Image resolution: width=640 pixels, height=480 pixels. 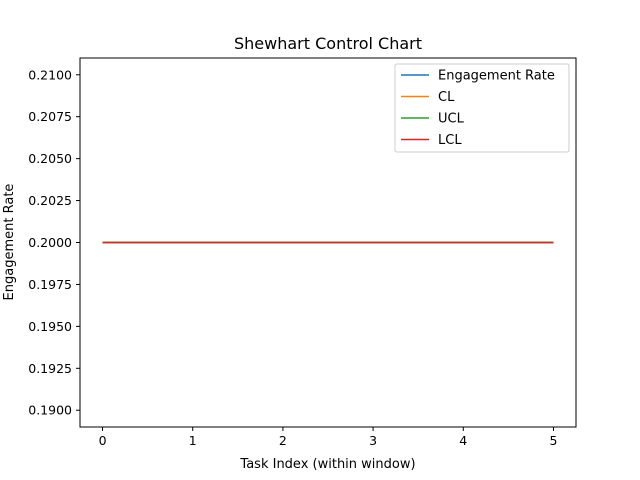 What do you see at coordinates (9, 242) in the screenshot?
I see `y-axis-label: Engagement Rate` at bounding box center [9, 242].